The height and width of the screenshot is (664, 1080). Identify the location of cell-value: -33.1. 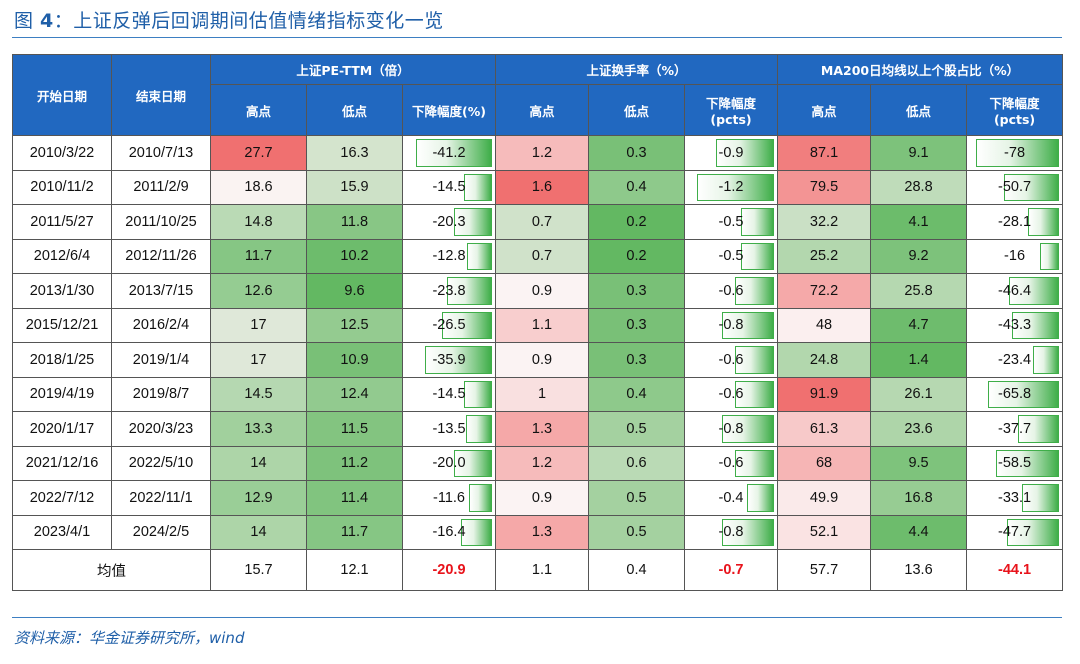
(1015, 497).